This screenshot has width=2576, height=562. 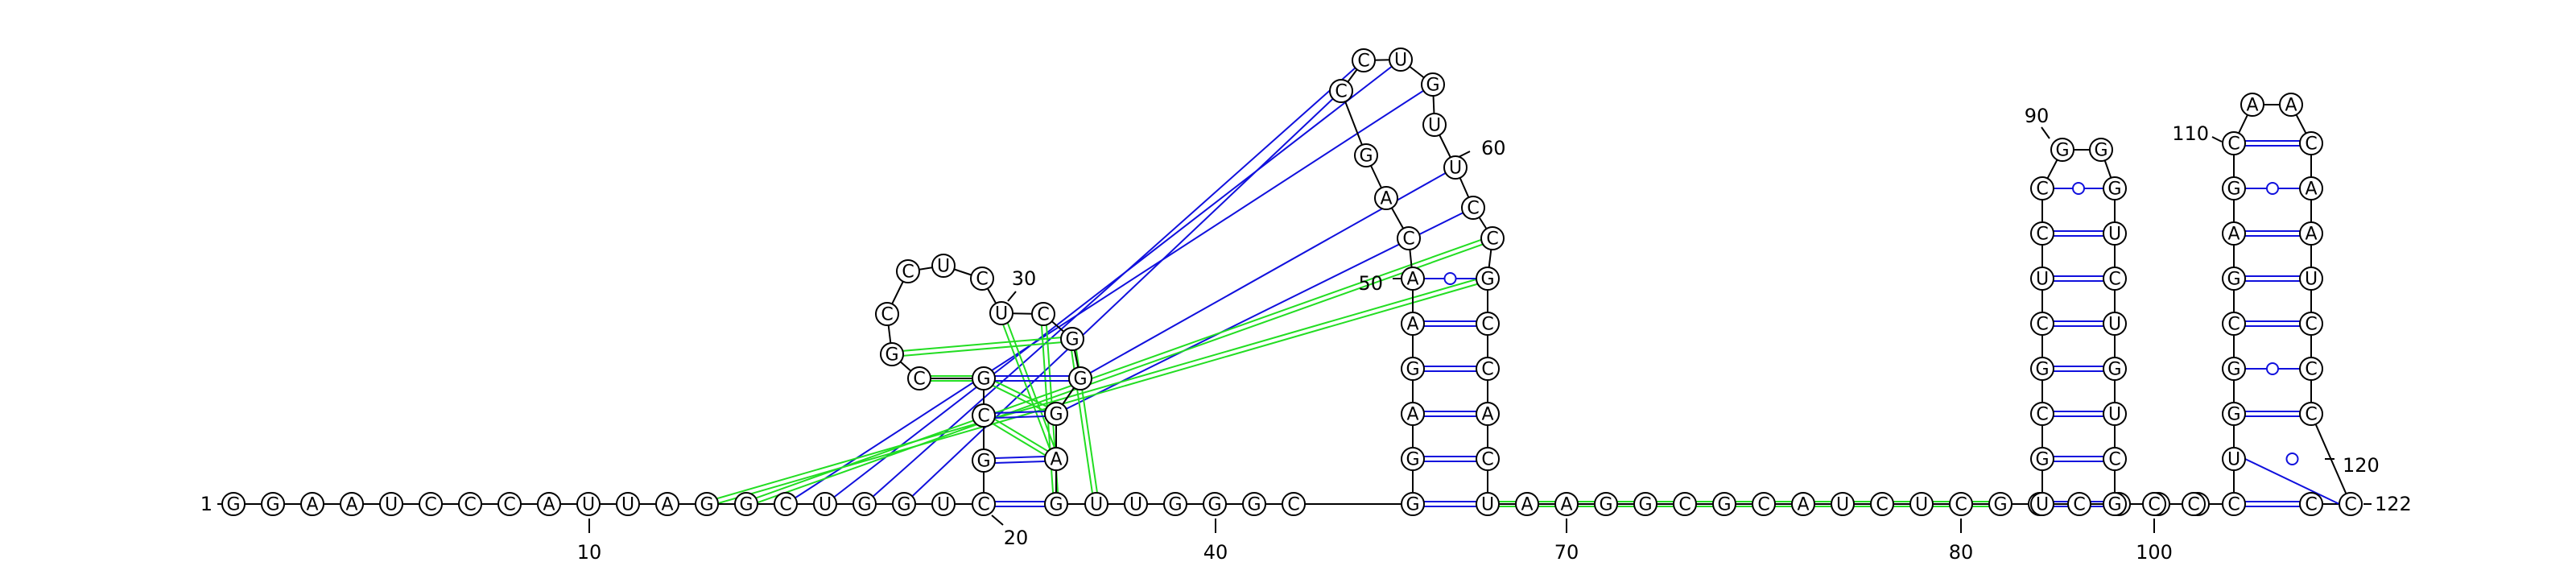 I want to click on nucleotide-97: U, so click(x=2115, y=324).